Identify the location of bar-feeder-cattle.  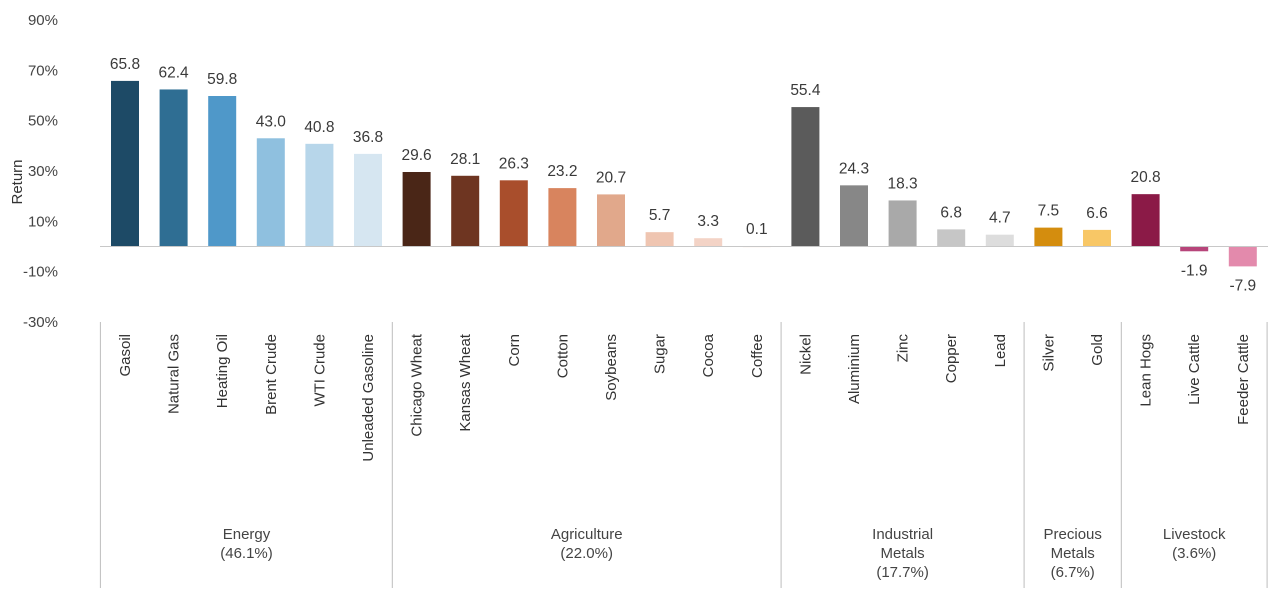
(1242, 256).